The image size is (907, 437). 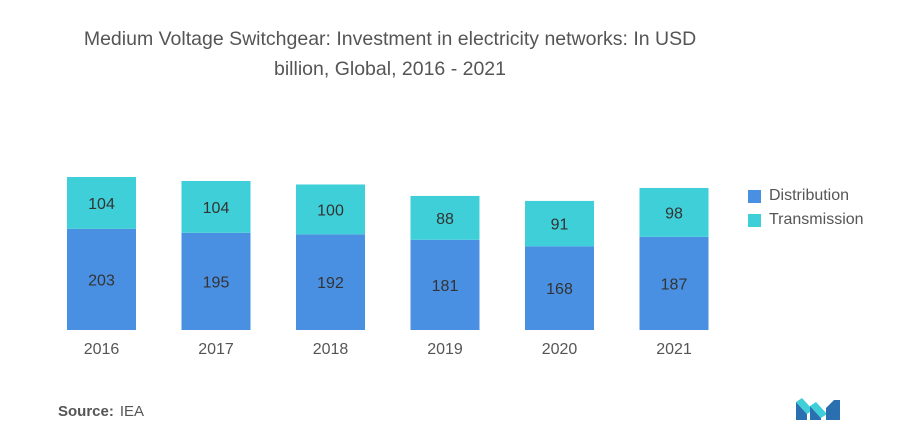 I want to click on x-tick-label-2017: 2017, so click(x=216, y=349).